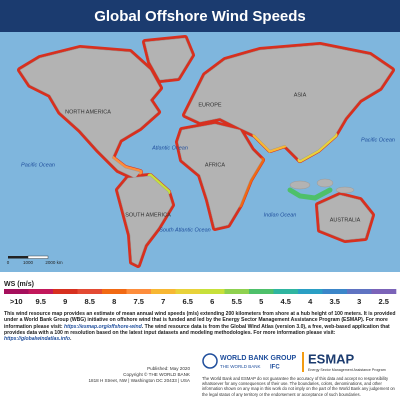 The image size is (400, 400). Describe the element at coordinates (28, 262) in the screenshot. I see `scale-label: 1000` at that location.